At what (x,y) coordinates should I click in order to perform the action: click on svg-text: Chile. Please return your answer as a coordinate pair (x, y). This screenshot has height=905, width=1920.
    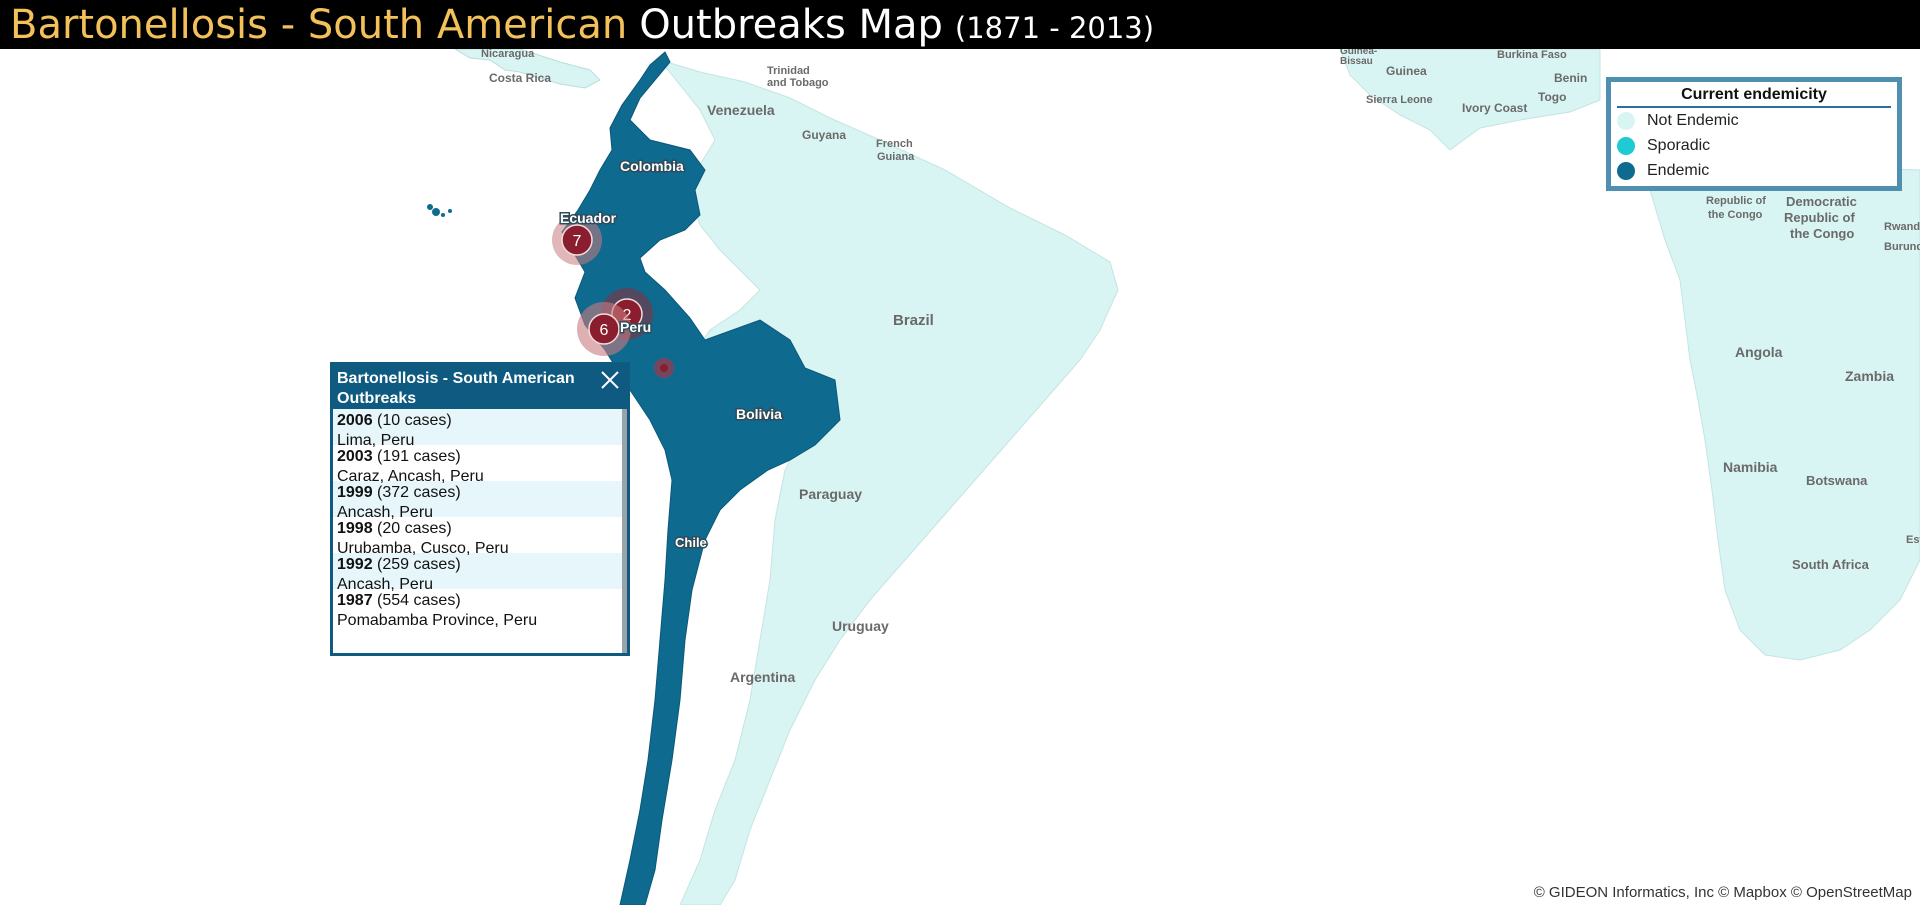
    Looking at the image, I should click on (691, 542).